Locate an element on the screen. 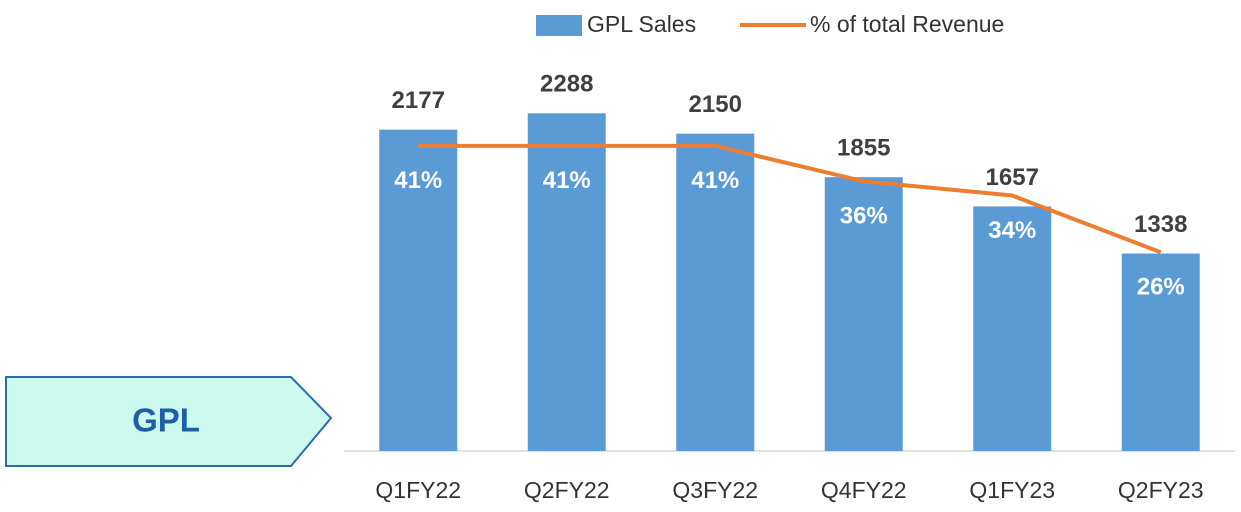 The image size is (1241, 512). x-tick-label: Q2FY22 is located at coordinates (567, 490).